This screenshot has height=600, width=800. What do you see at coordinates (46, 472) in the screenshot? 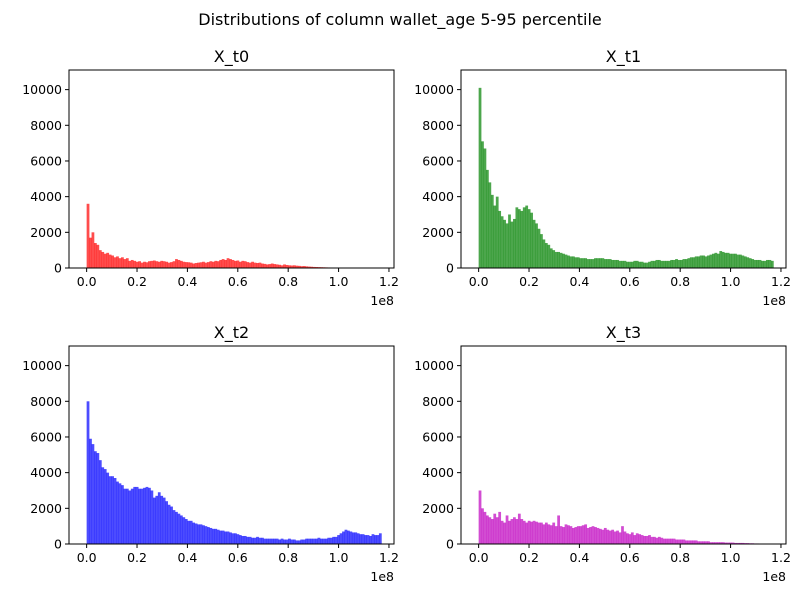
I see `y-tick-label: 4000` at bounding box center [46, 472].